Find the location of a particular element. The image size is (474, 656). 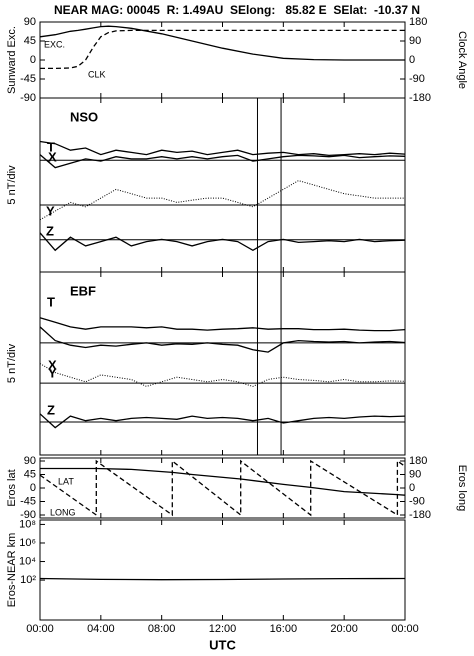

series-label: EXC. is located at coordinates (54, 44).